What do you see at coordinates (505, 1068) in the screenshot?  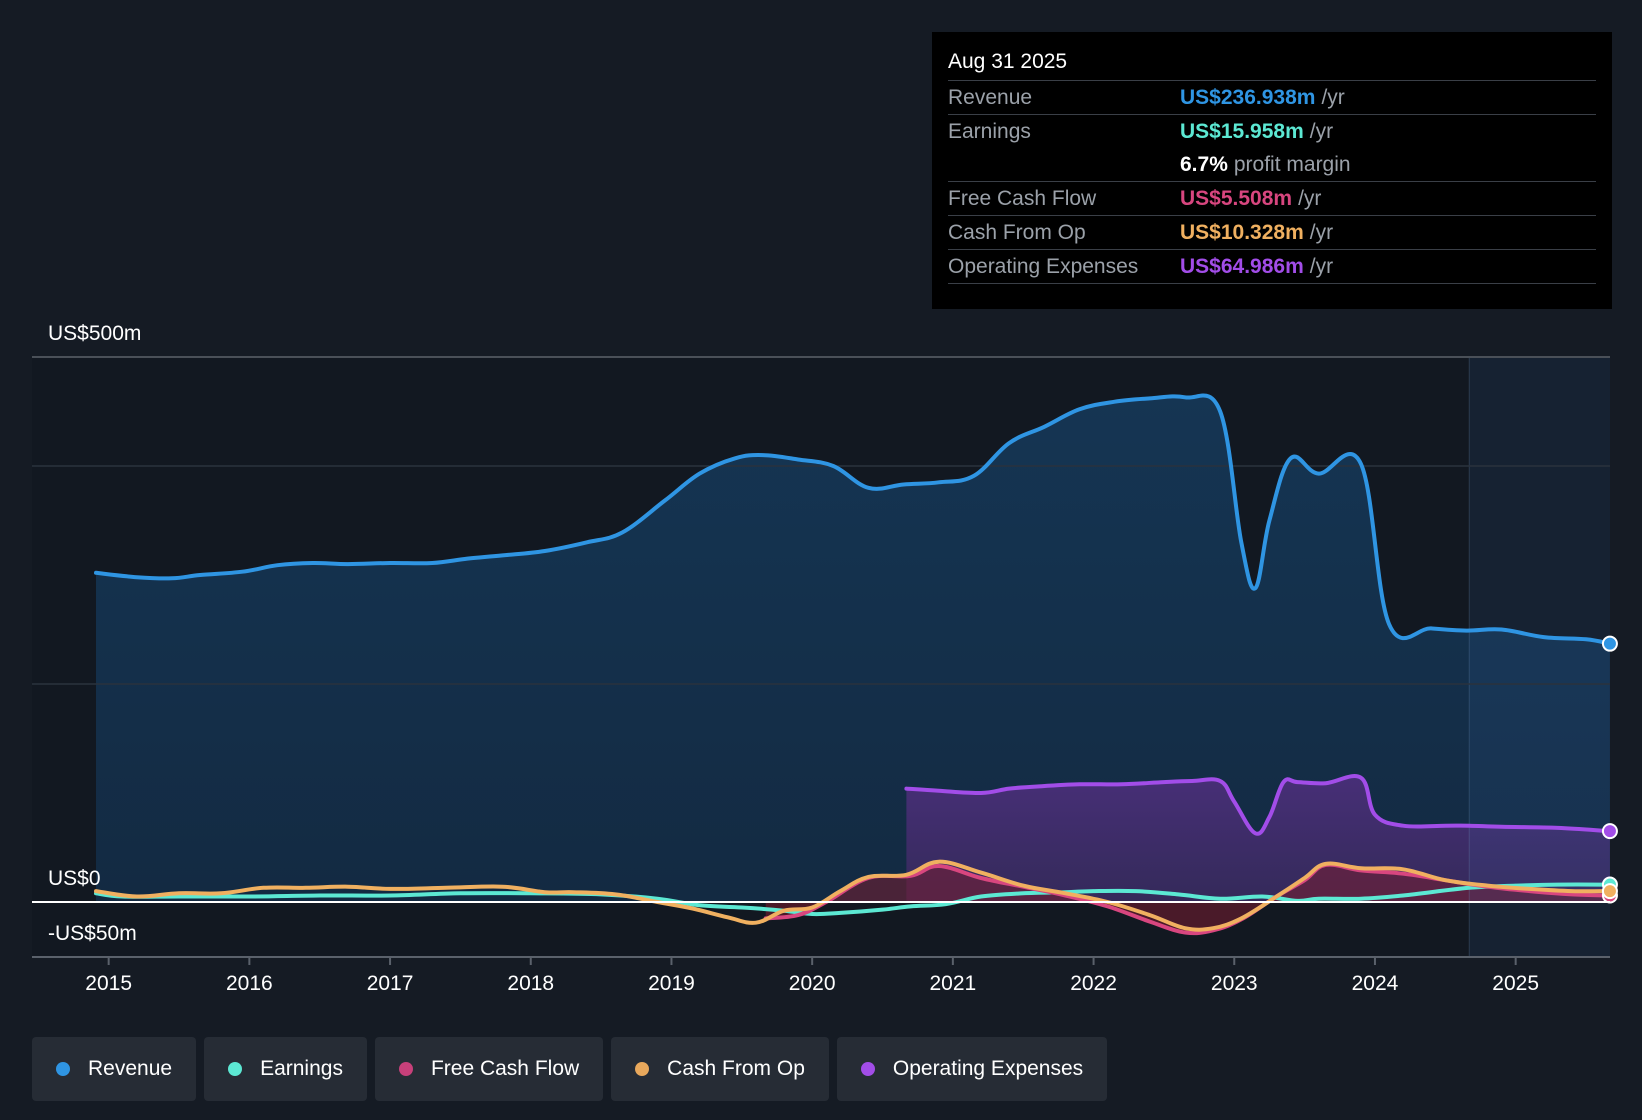 I see `legend-label: Free Cash Flow` at bounding box center [505, 1068].